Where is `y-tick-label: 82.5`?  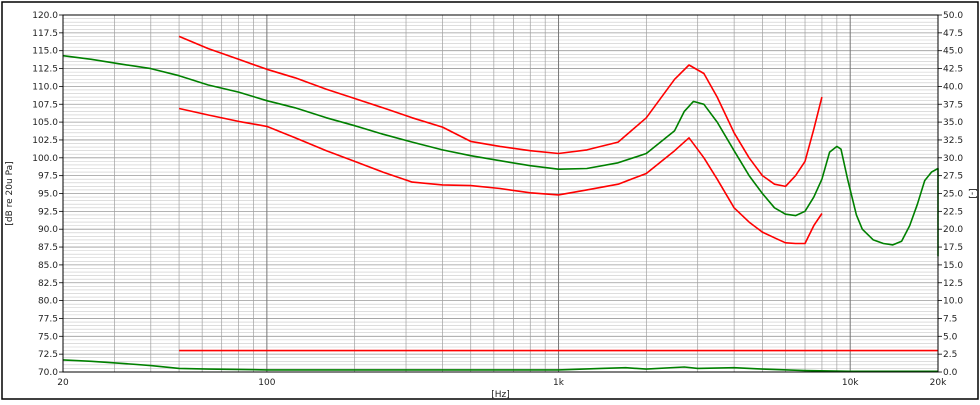 y-tick-label: 82.5 is located at coordinates (48, 284).